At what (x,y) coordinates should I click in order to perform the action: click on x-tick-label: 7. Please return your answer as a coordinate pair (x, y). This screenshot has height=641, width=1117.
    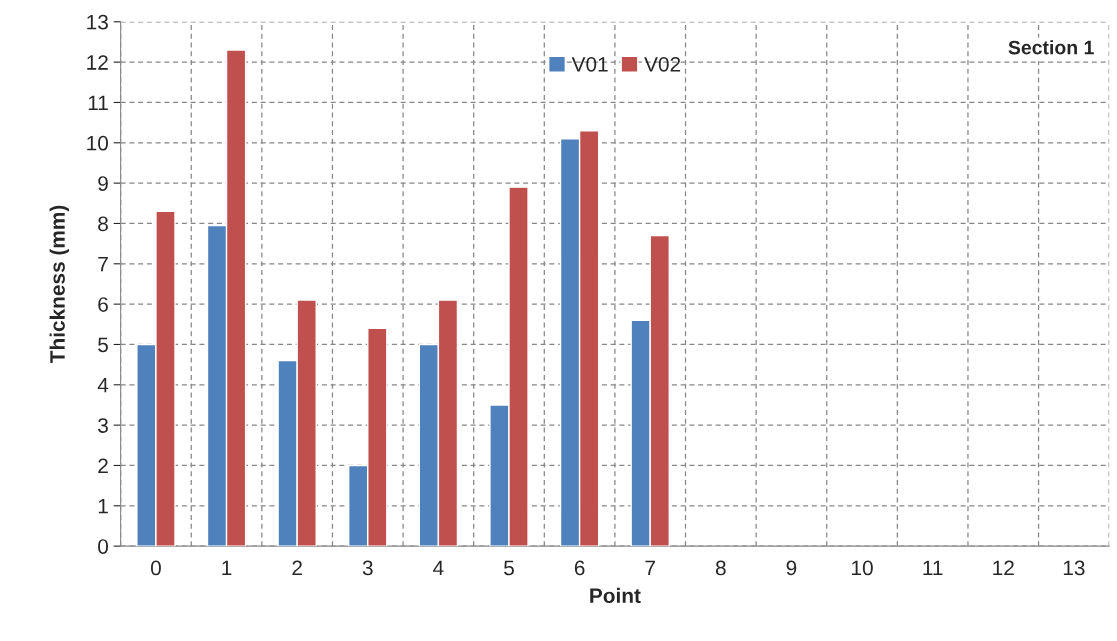
    Looking at the image, I should click on (650, 568).